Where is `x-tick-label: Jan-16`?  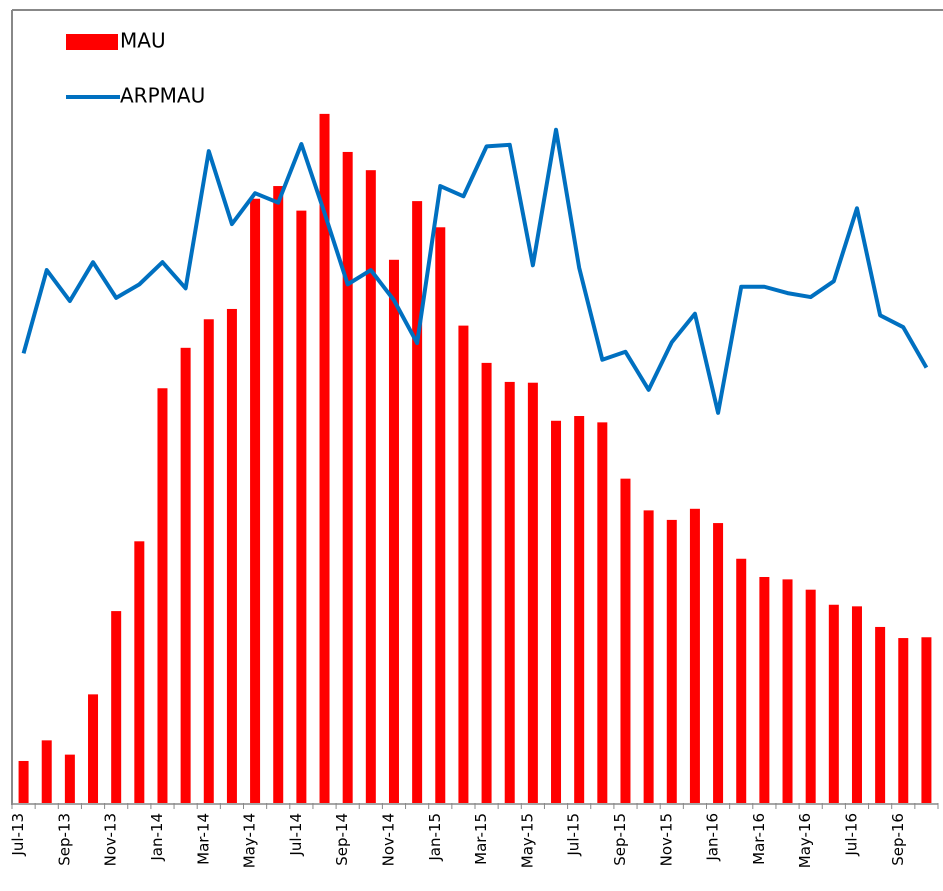
x-tick-label: Jan-16 is located at coordinates (713, 837).